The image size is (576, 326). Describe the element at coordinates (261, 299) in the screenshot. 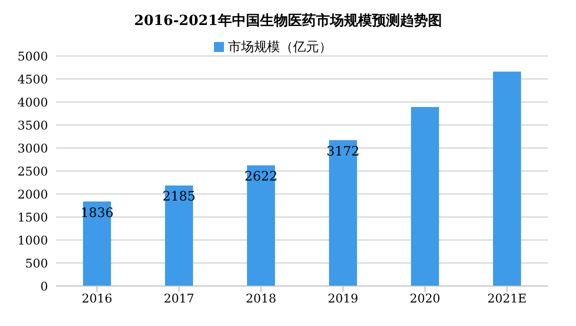

I see `x-tick-label: 2018` at that location.